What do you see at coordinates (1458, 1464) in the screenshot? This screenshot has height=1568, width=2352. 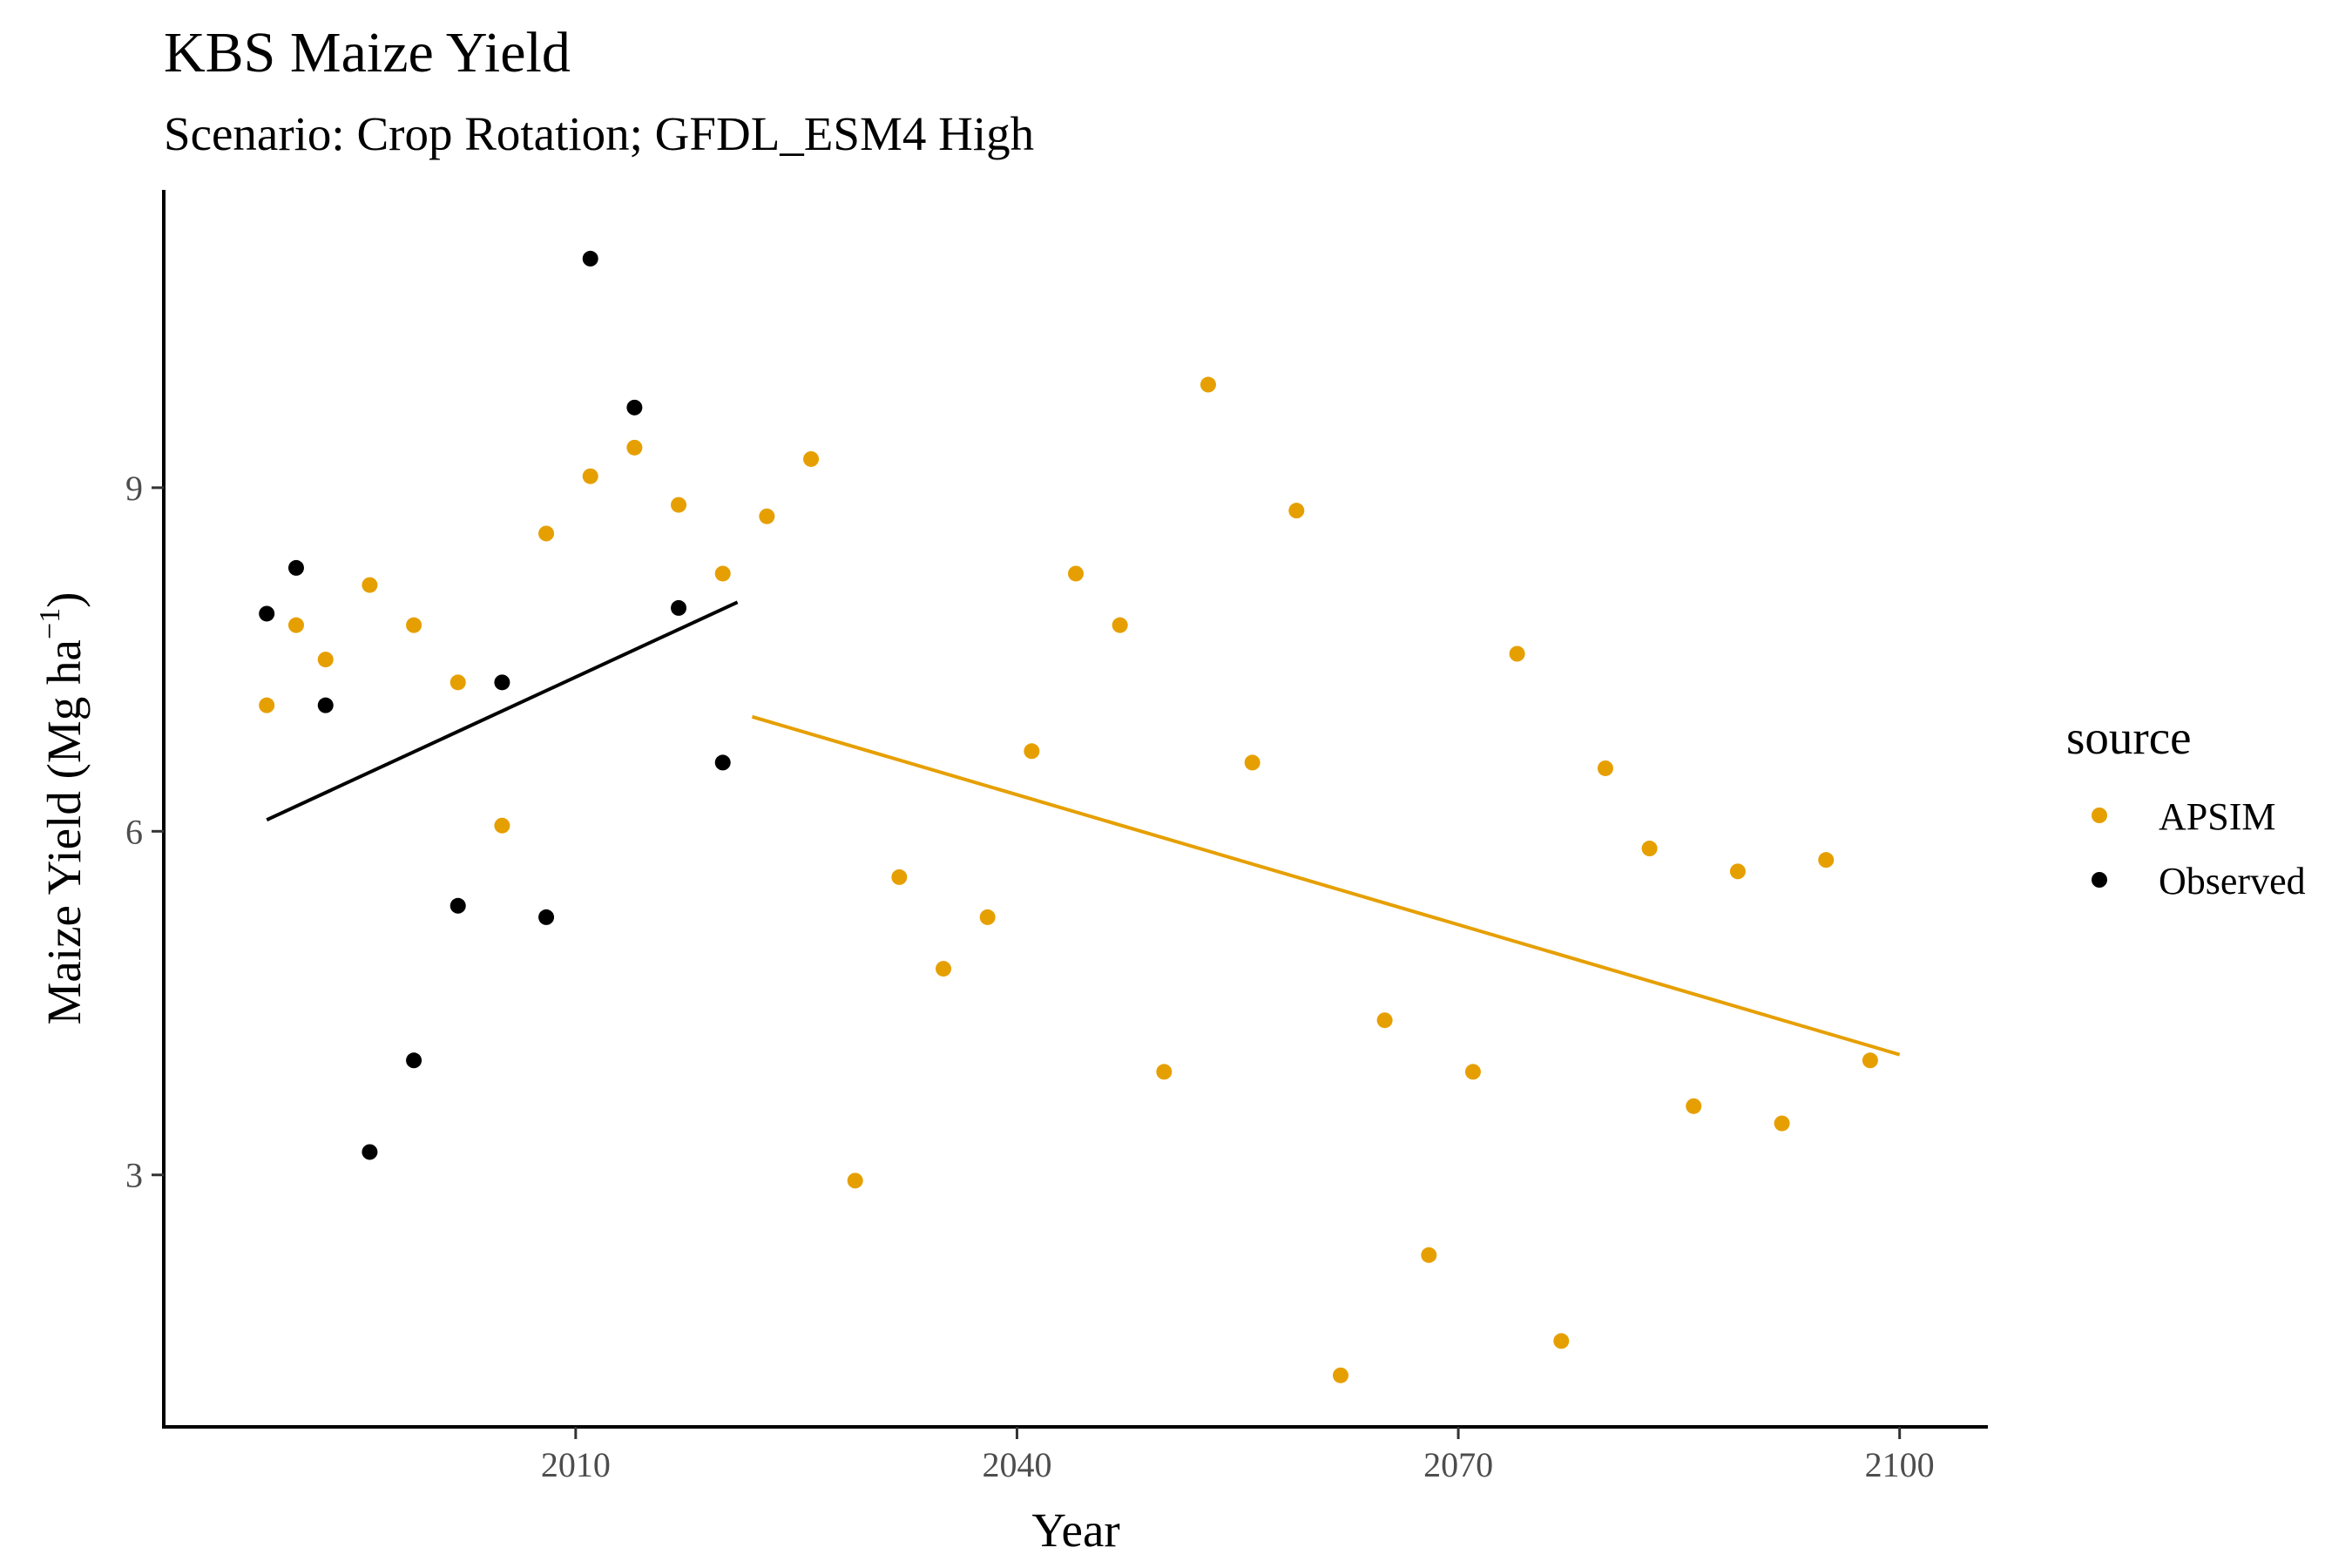 I see `x-tick-label-2070: 2070` at bounding box center [1458, 1464].